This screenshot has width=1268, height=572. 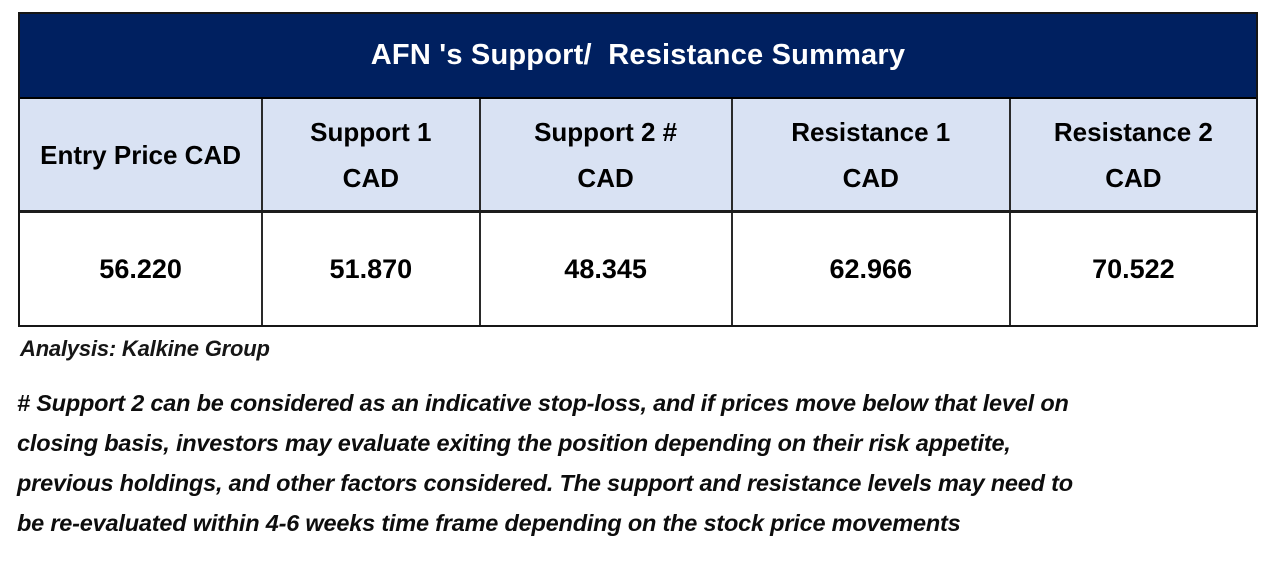 I want to click on header-support-2: Support 2 # CAD, so click(x=607, y=154).